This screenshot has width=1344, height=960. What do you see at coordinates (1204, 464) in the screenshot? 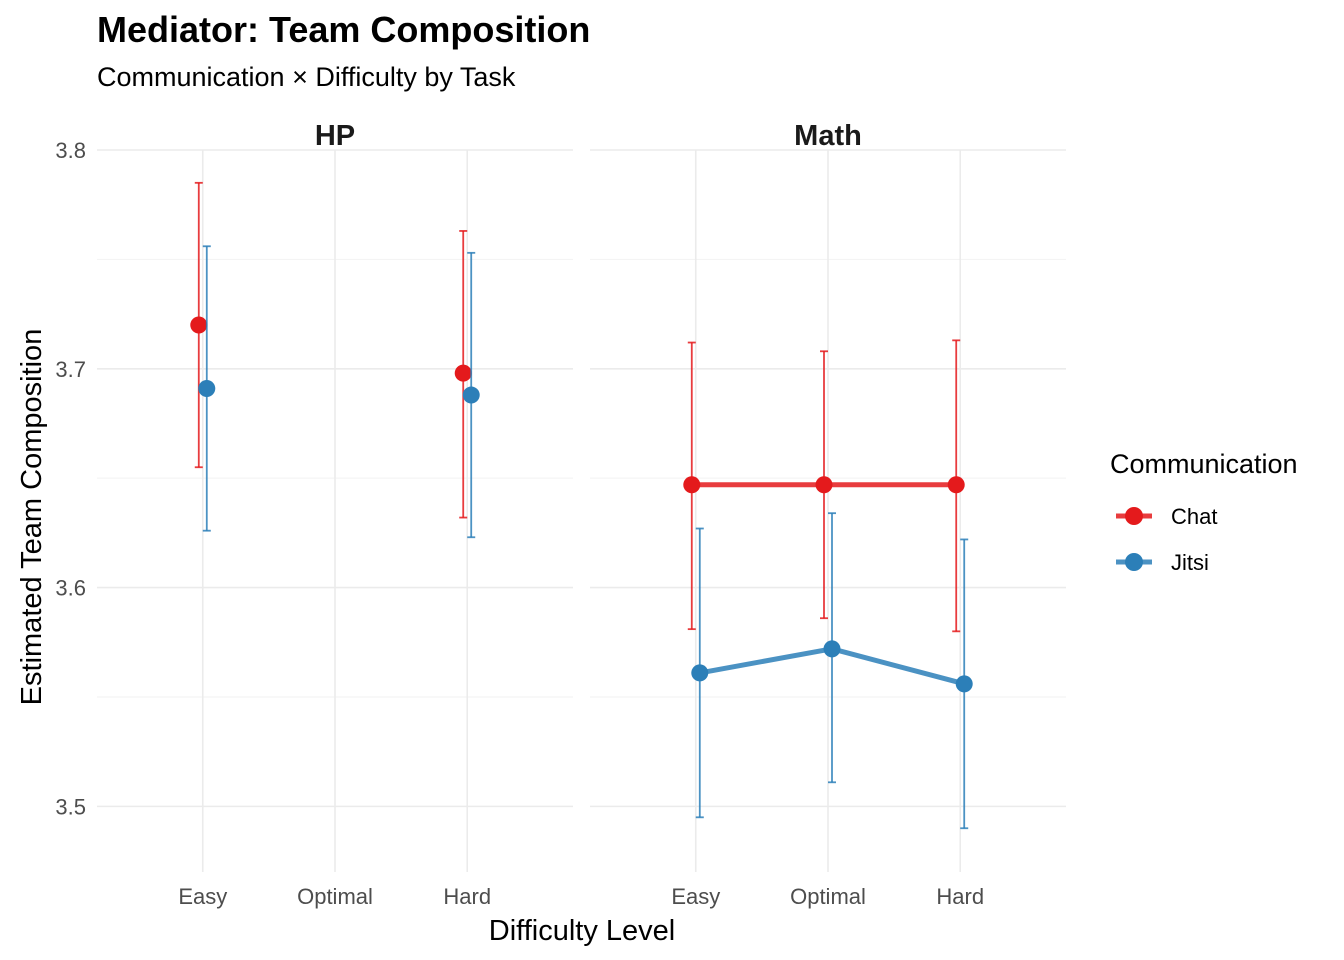
I see `legend-title: Communication` at bounding box center [1204, 464].